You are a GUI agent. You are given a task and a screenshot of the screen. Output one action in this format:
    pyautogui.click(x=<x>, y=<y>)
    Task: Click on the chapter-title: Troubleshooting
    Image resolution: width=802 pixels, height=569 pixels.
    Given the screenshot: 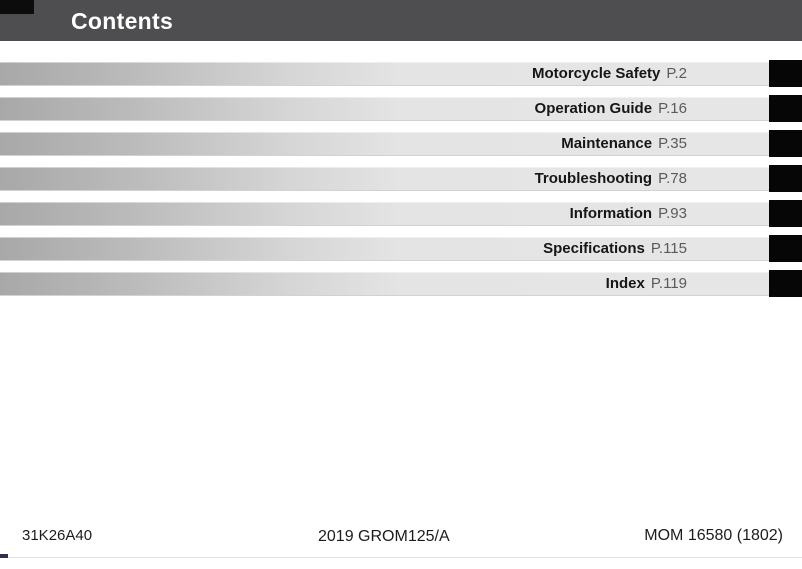 What is the action you would take?
    pyautogui.click(x=593, y=178)
    